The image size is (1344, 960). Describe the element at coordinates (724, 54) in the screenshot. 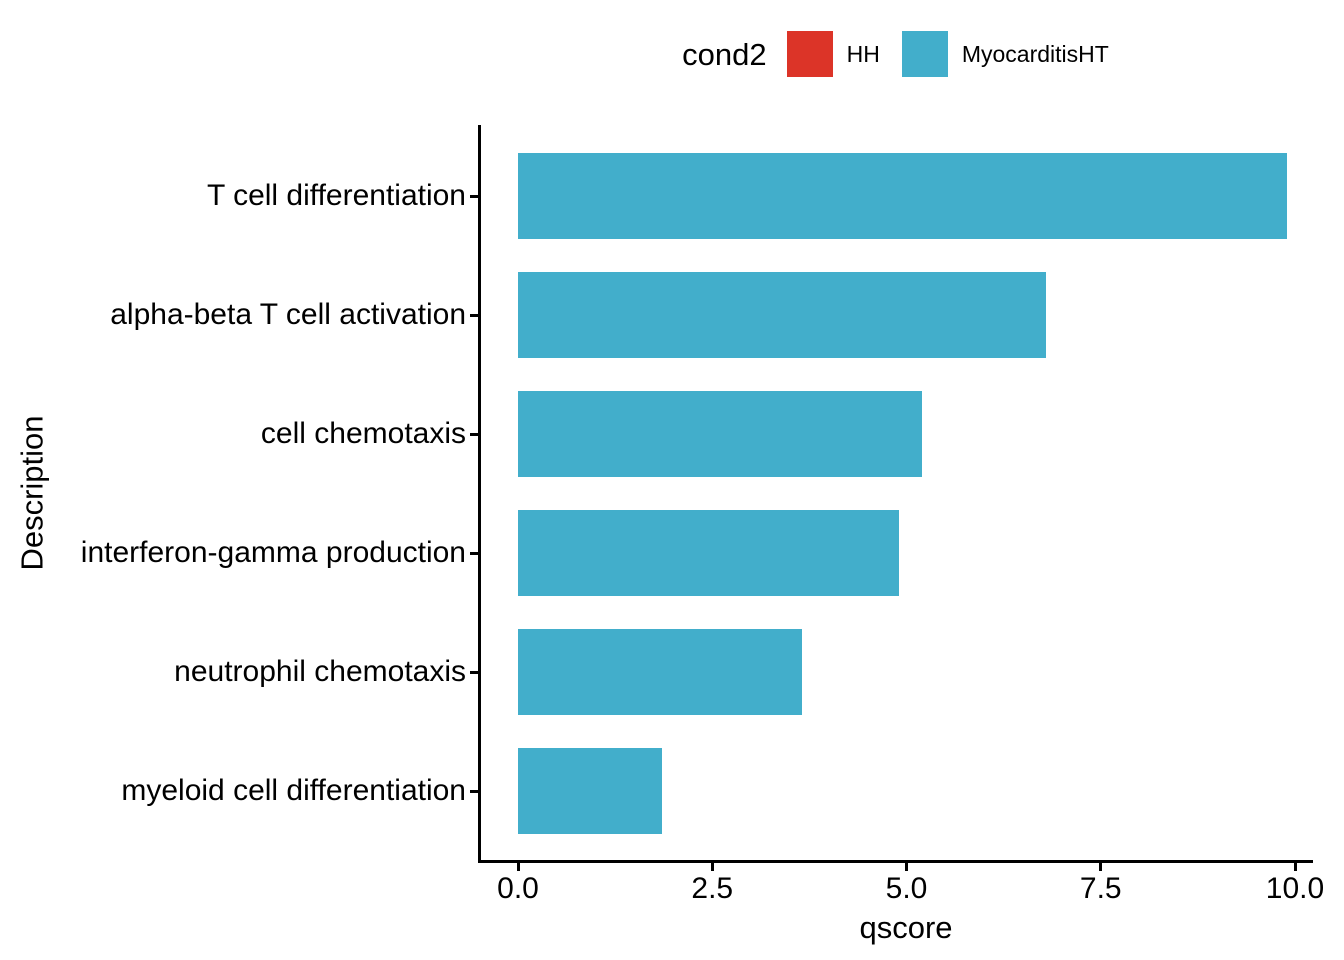

I see `legend-title: cond2` at that location.